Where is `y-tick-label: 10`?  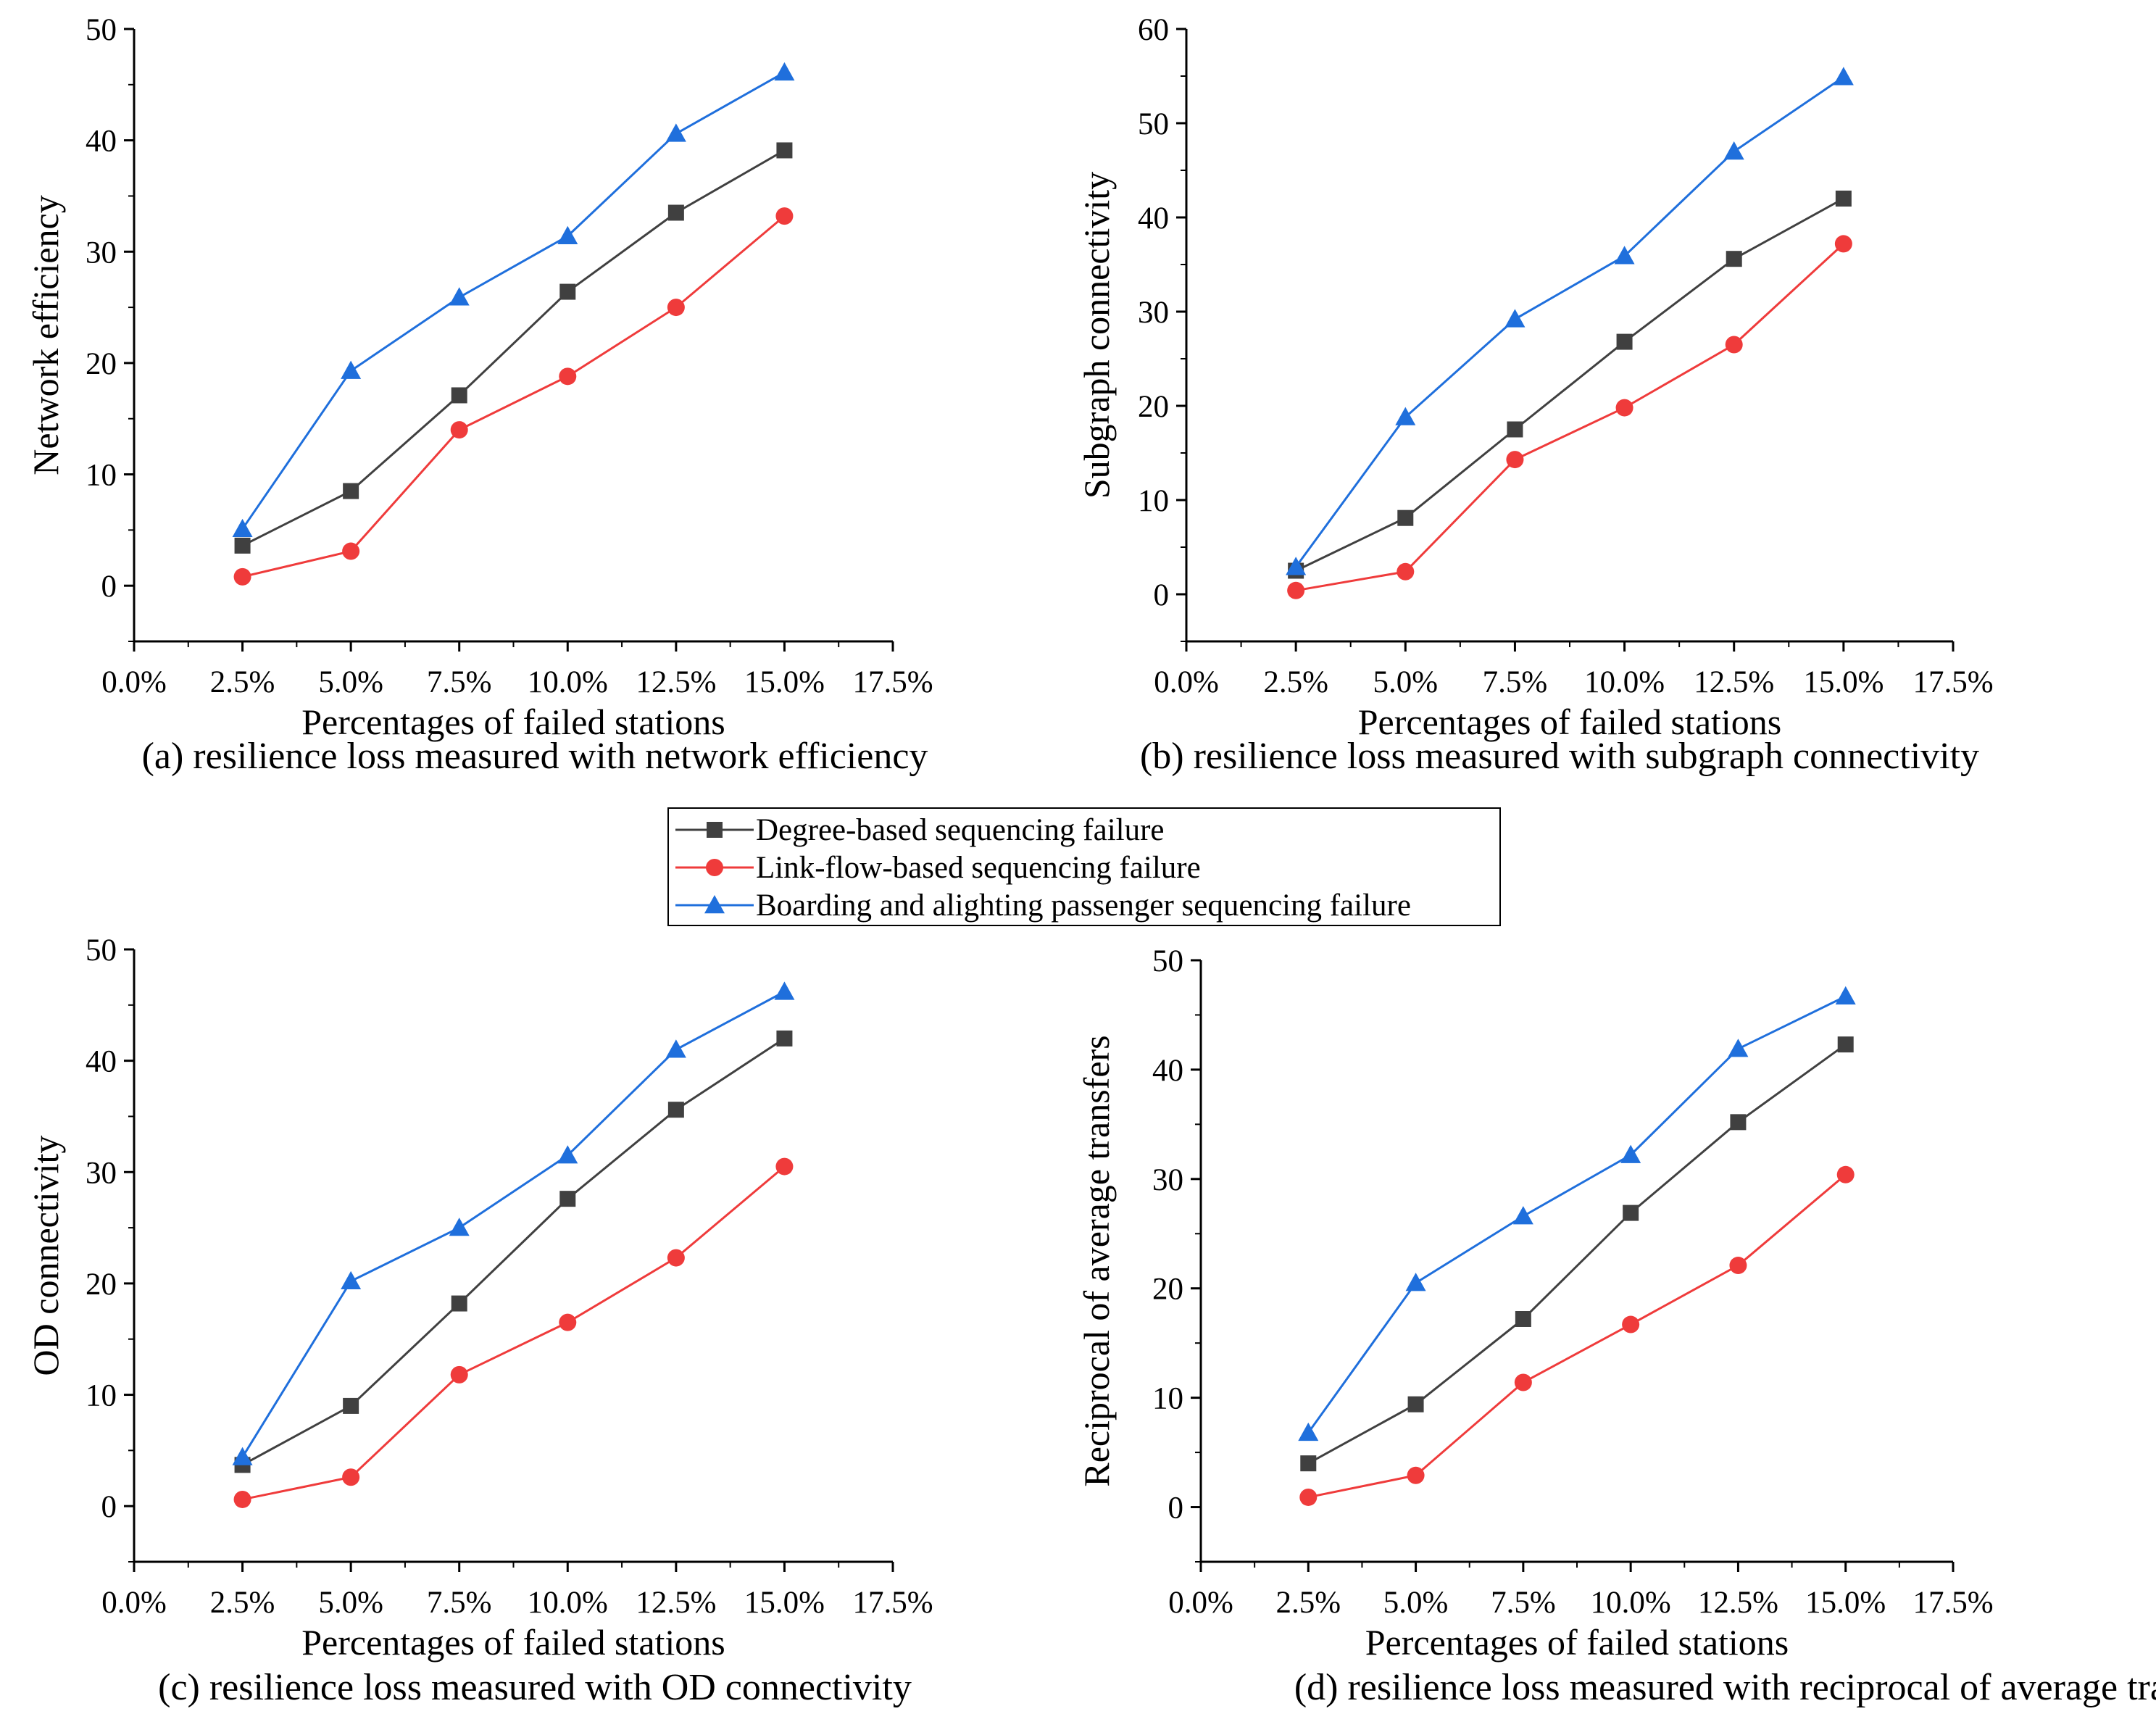 y-tick-label: 10 is located at coordinates (1153, 501).